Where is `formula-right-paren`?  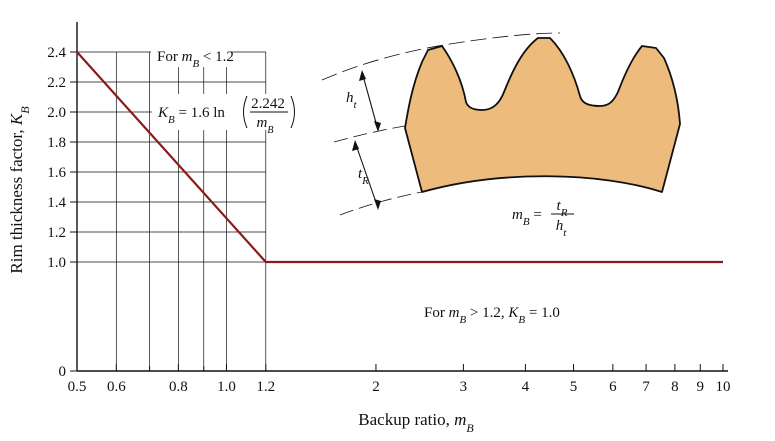
formula-right-paren is located at coordinates (292, 112).